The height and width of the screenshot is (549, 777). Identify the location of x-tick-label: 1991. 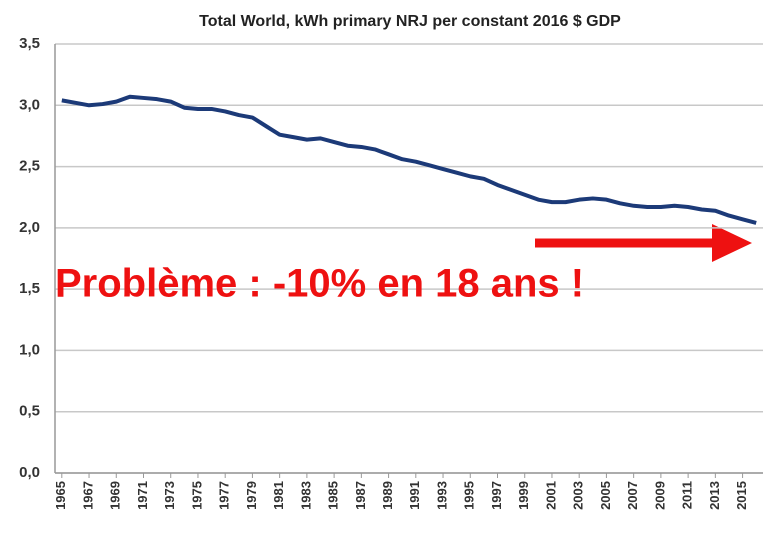
(414, 495).